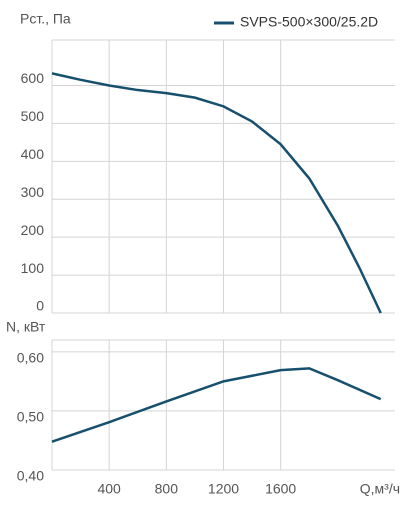  I want to click on data-line, so click(216, 405).